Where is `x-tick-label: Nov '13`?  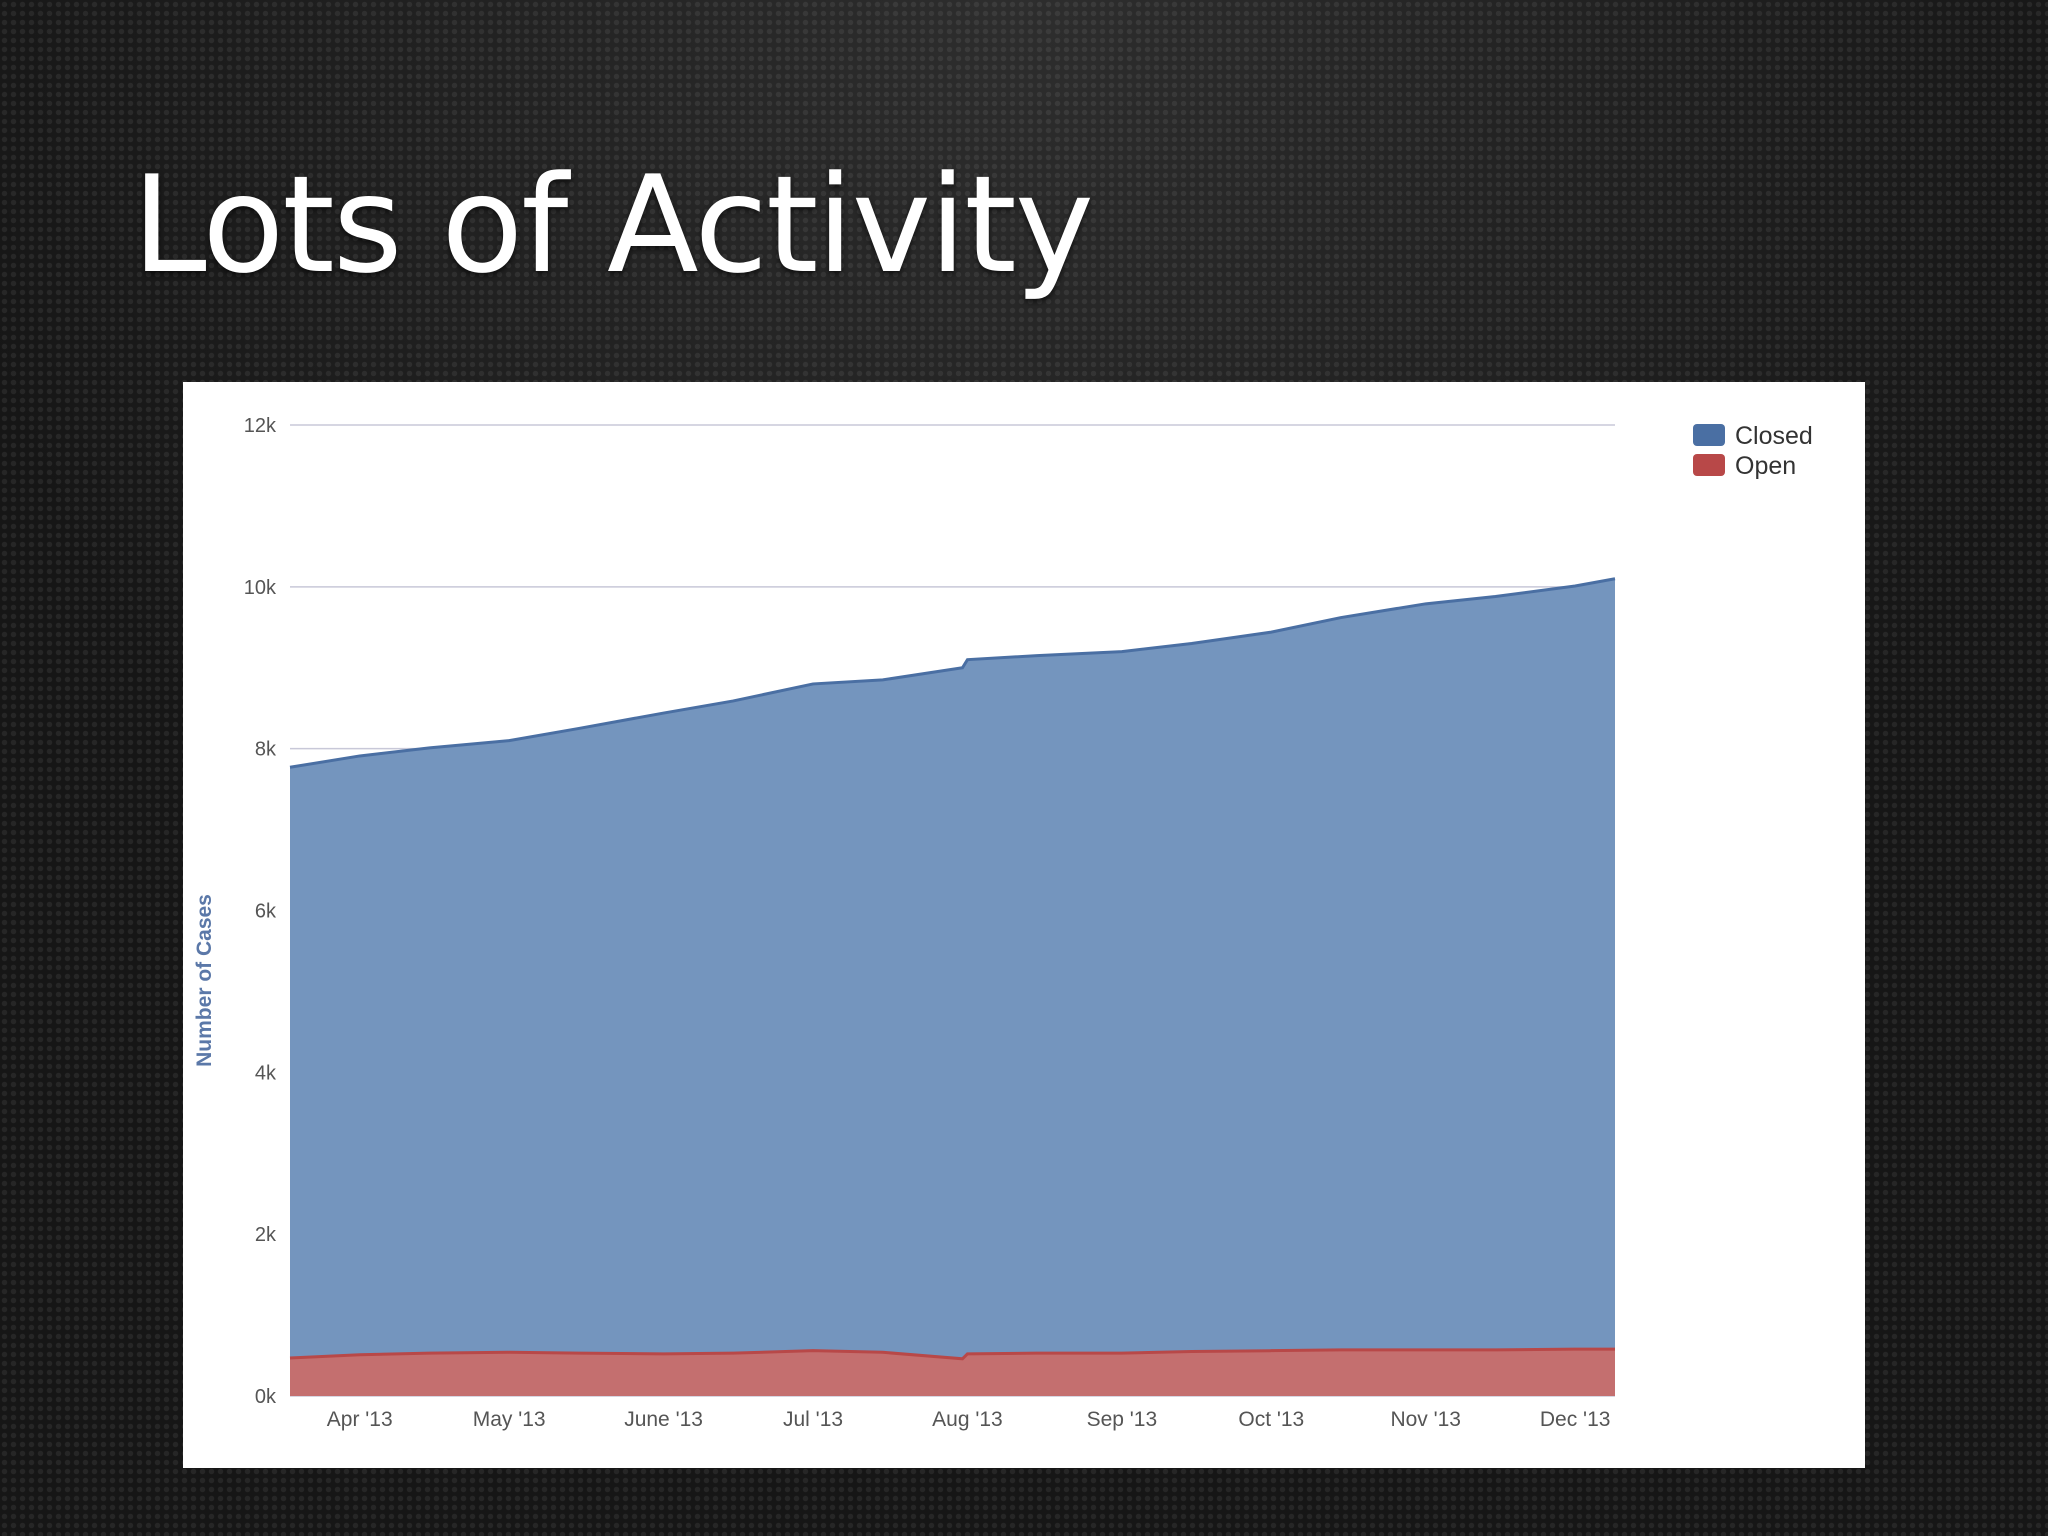 x-tick-label: Nov '13 is located at coordinates (1425, 1419).